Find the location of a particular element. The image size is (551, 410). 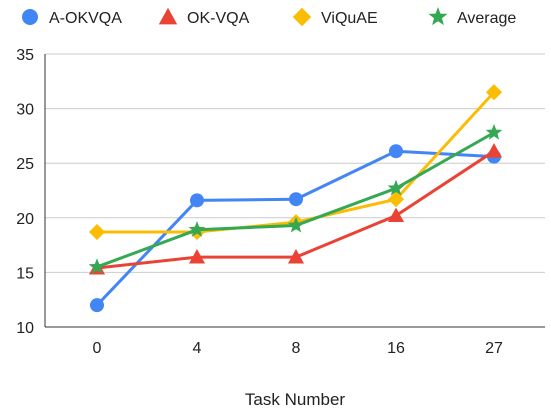

legend: A-OKVQA OK-VQA ViQuAE Average is located at coordinates (269, 17).